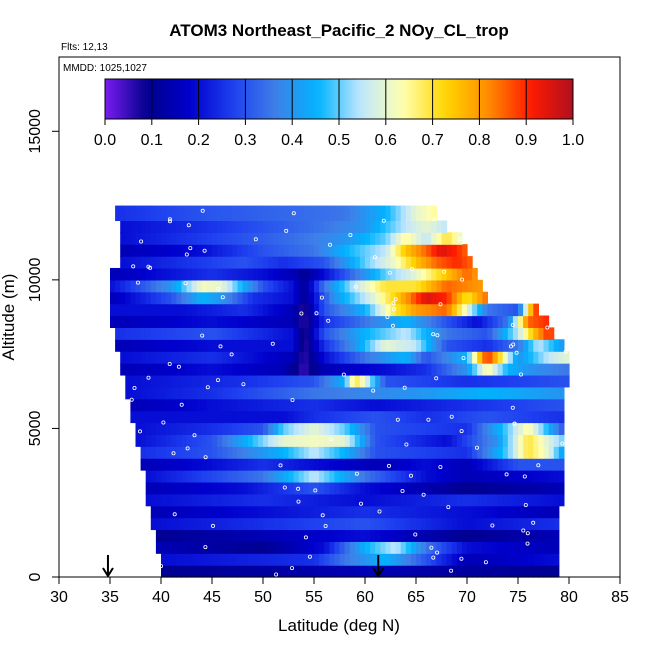 This screenshot has height=650, width=650. I want to click on x-tick-label: 40, so click(161, 597).